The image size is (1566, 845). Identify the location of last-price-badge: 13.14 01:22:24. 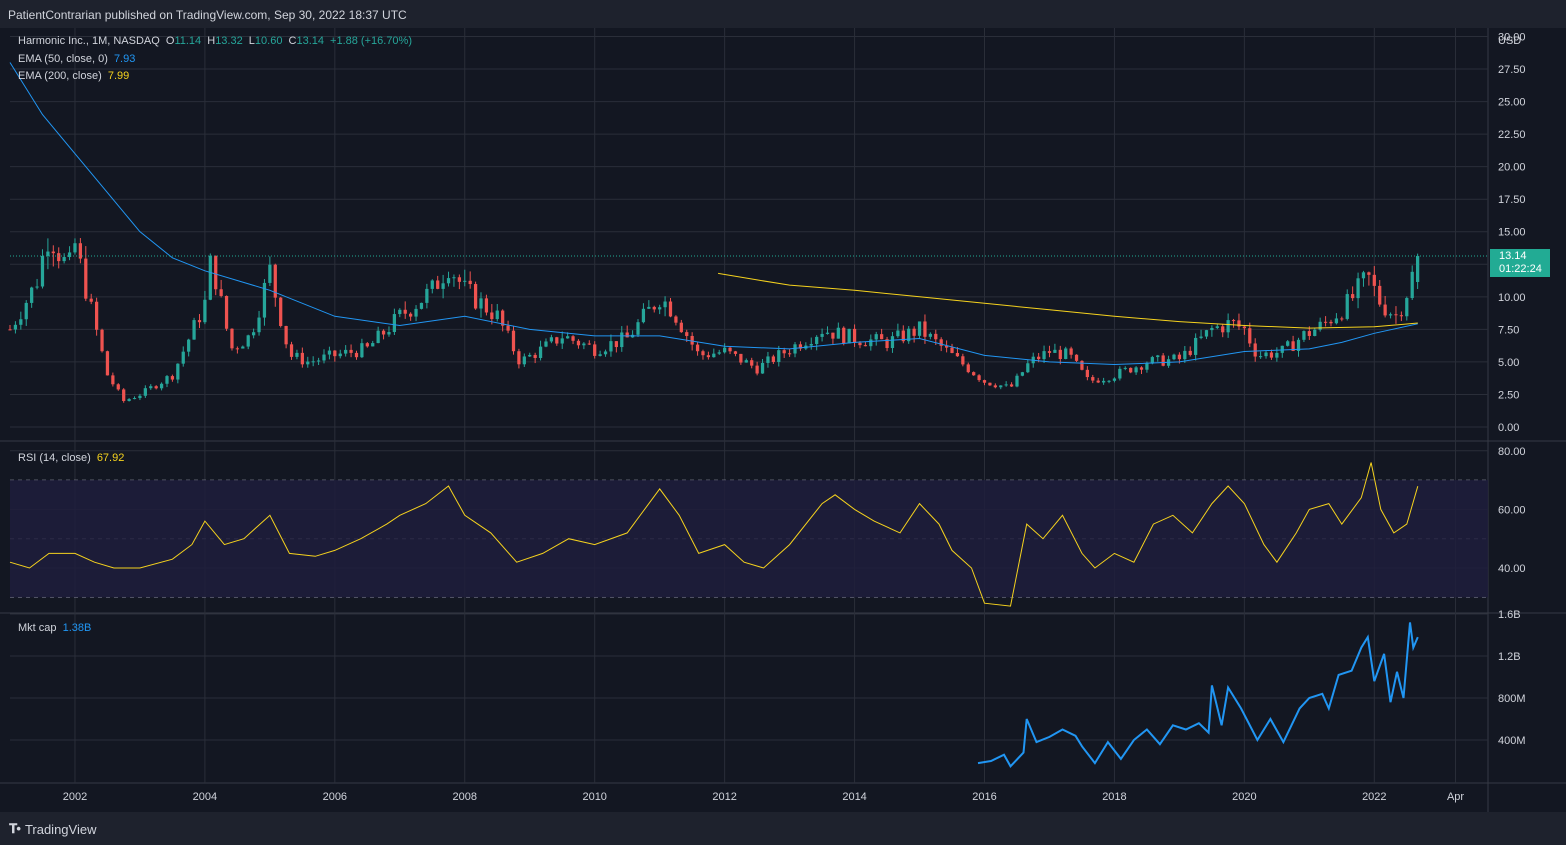
(1520, 262).